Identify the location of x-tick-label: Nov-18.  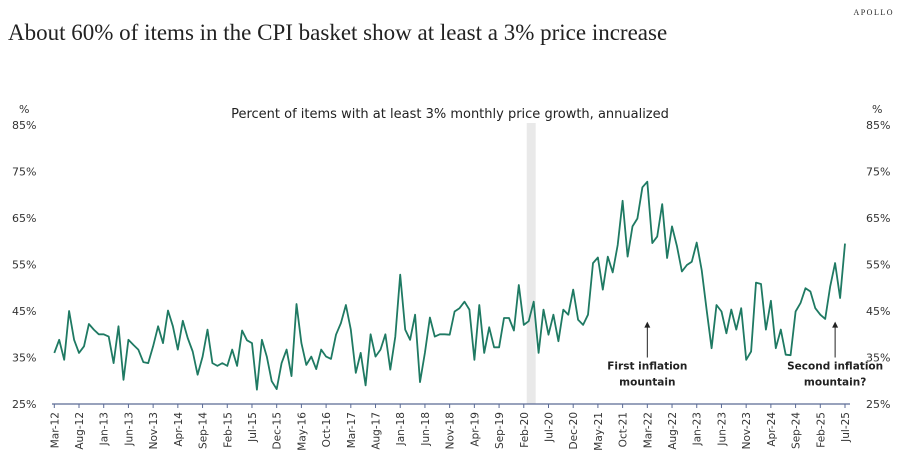
(451, 430).